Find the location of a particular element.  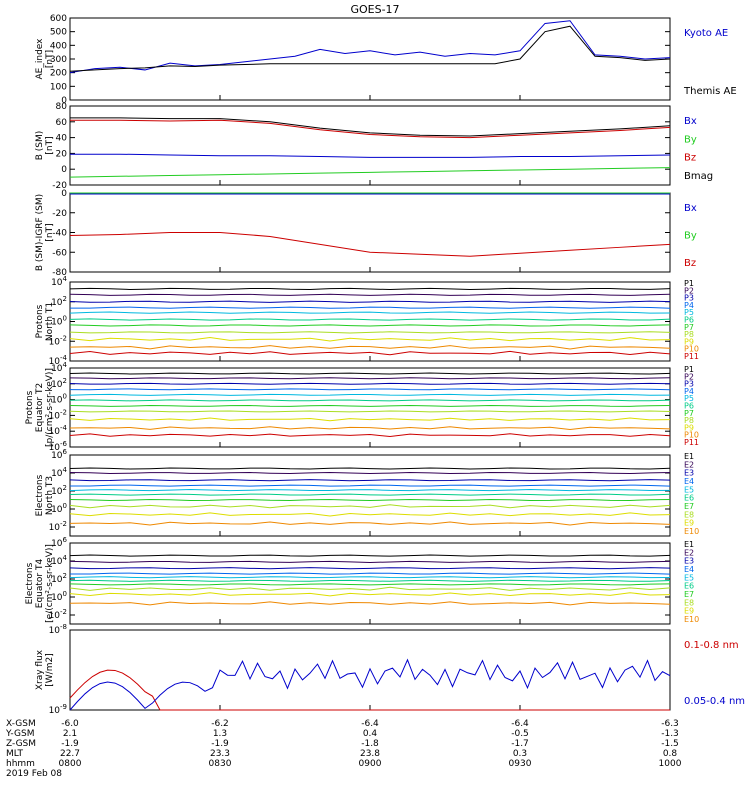

y-axis-label: [nT] is located at coordinates (50, 59).